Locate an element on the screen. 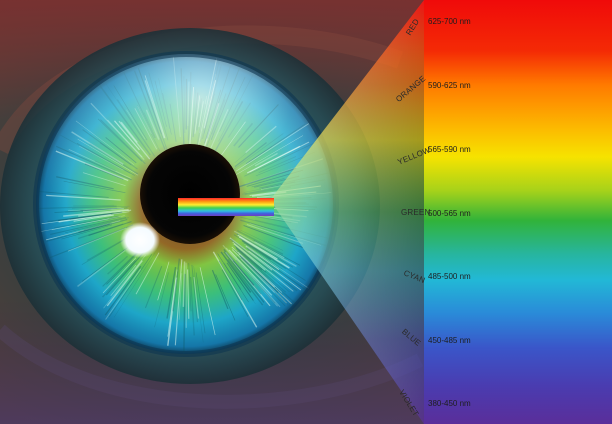  lower-eyelid-fold is located at coordinates (212, 366).